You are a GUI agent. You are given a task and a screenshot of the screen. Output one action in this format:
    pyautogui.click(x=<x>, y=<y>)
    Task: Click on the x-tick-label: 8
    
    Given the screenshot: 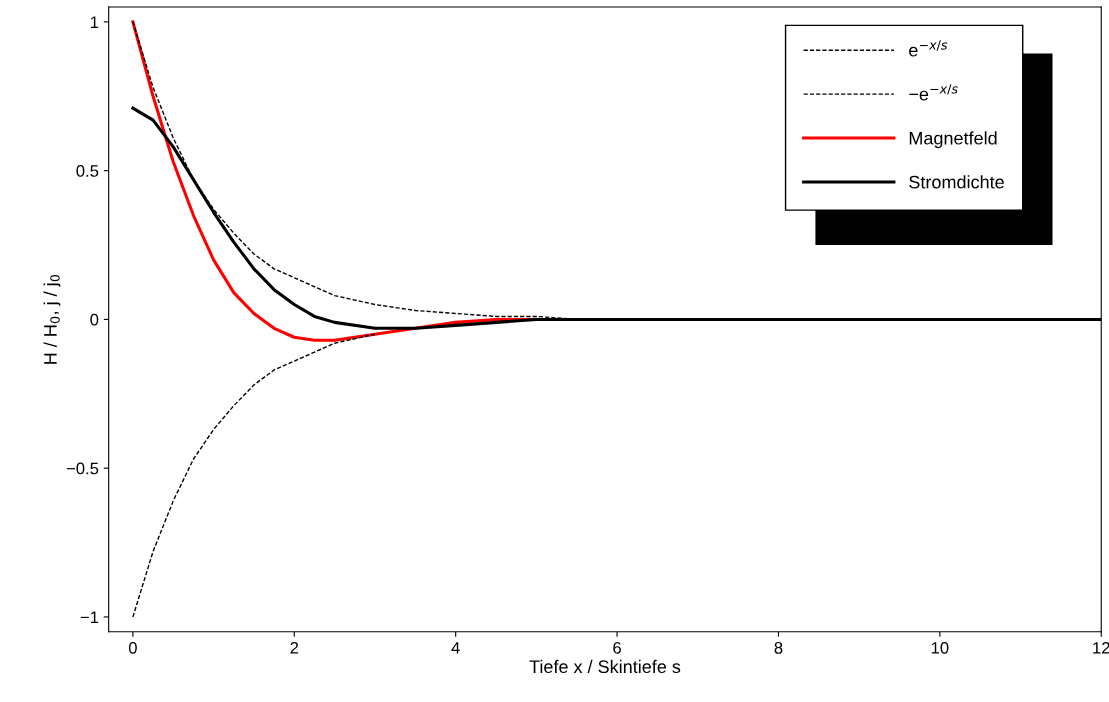 What is the action you would take?
    pyautogui.click(x=778, y=647)
    